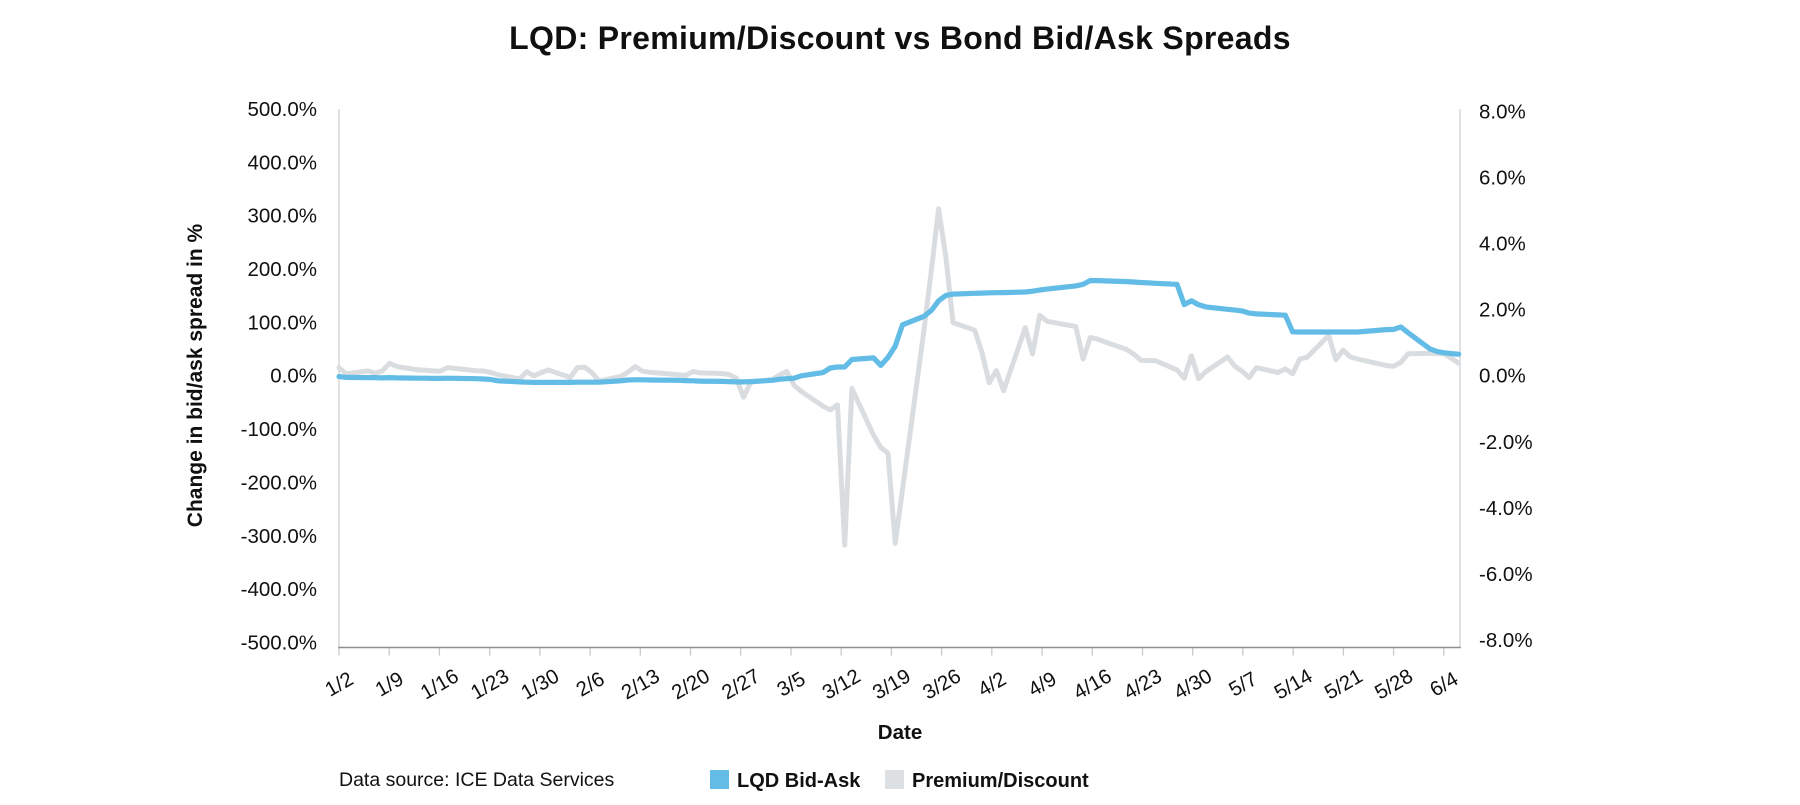  What do you see at coordinates (279, 429) in the screenshot?
I see `svg-text: -100.0%` at bounding box center [279, 429].